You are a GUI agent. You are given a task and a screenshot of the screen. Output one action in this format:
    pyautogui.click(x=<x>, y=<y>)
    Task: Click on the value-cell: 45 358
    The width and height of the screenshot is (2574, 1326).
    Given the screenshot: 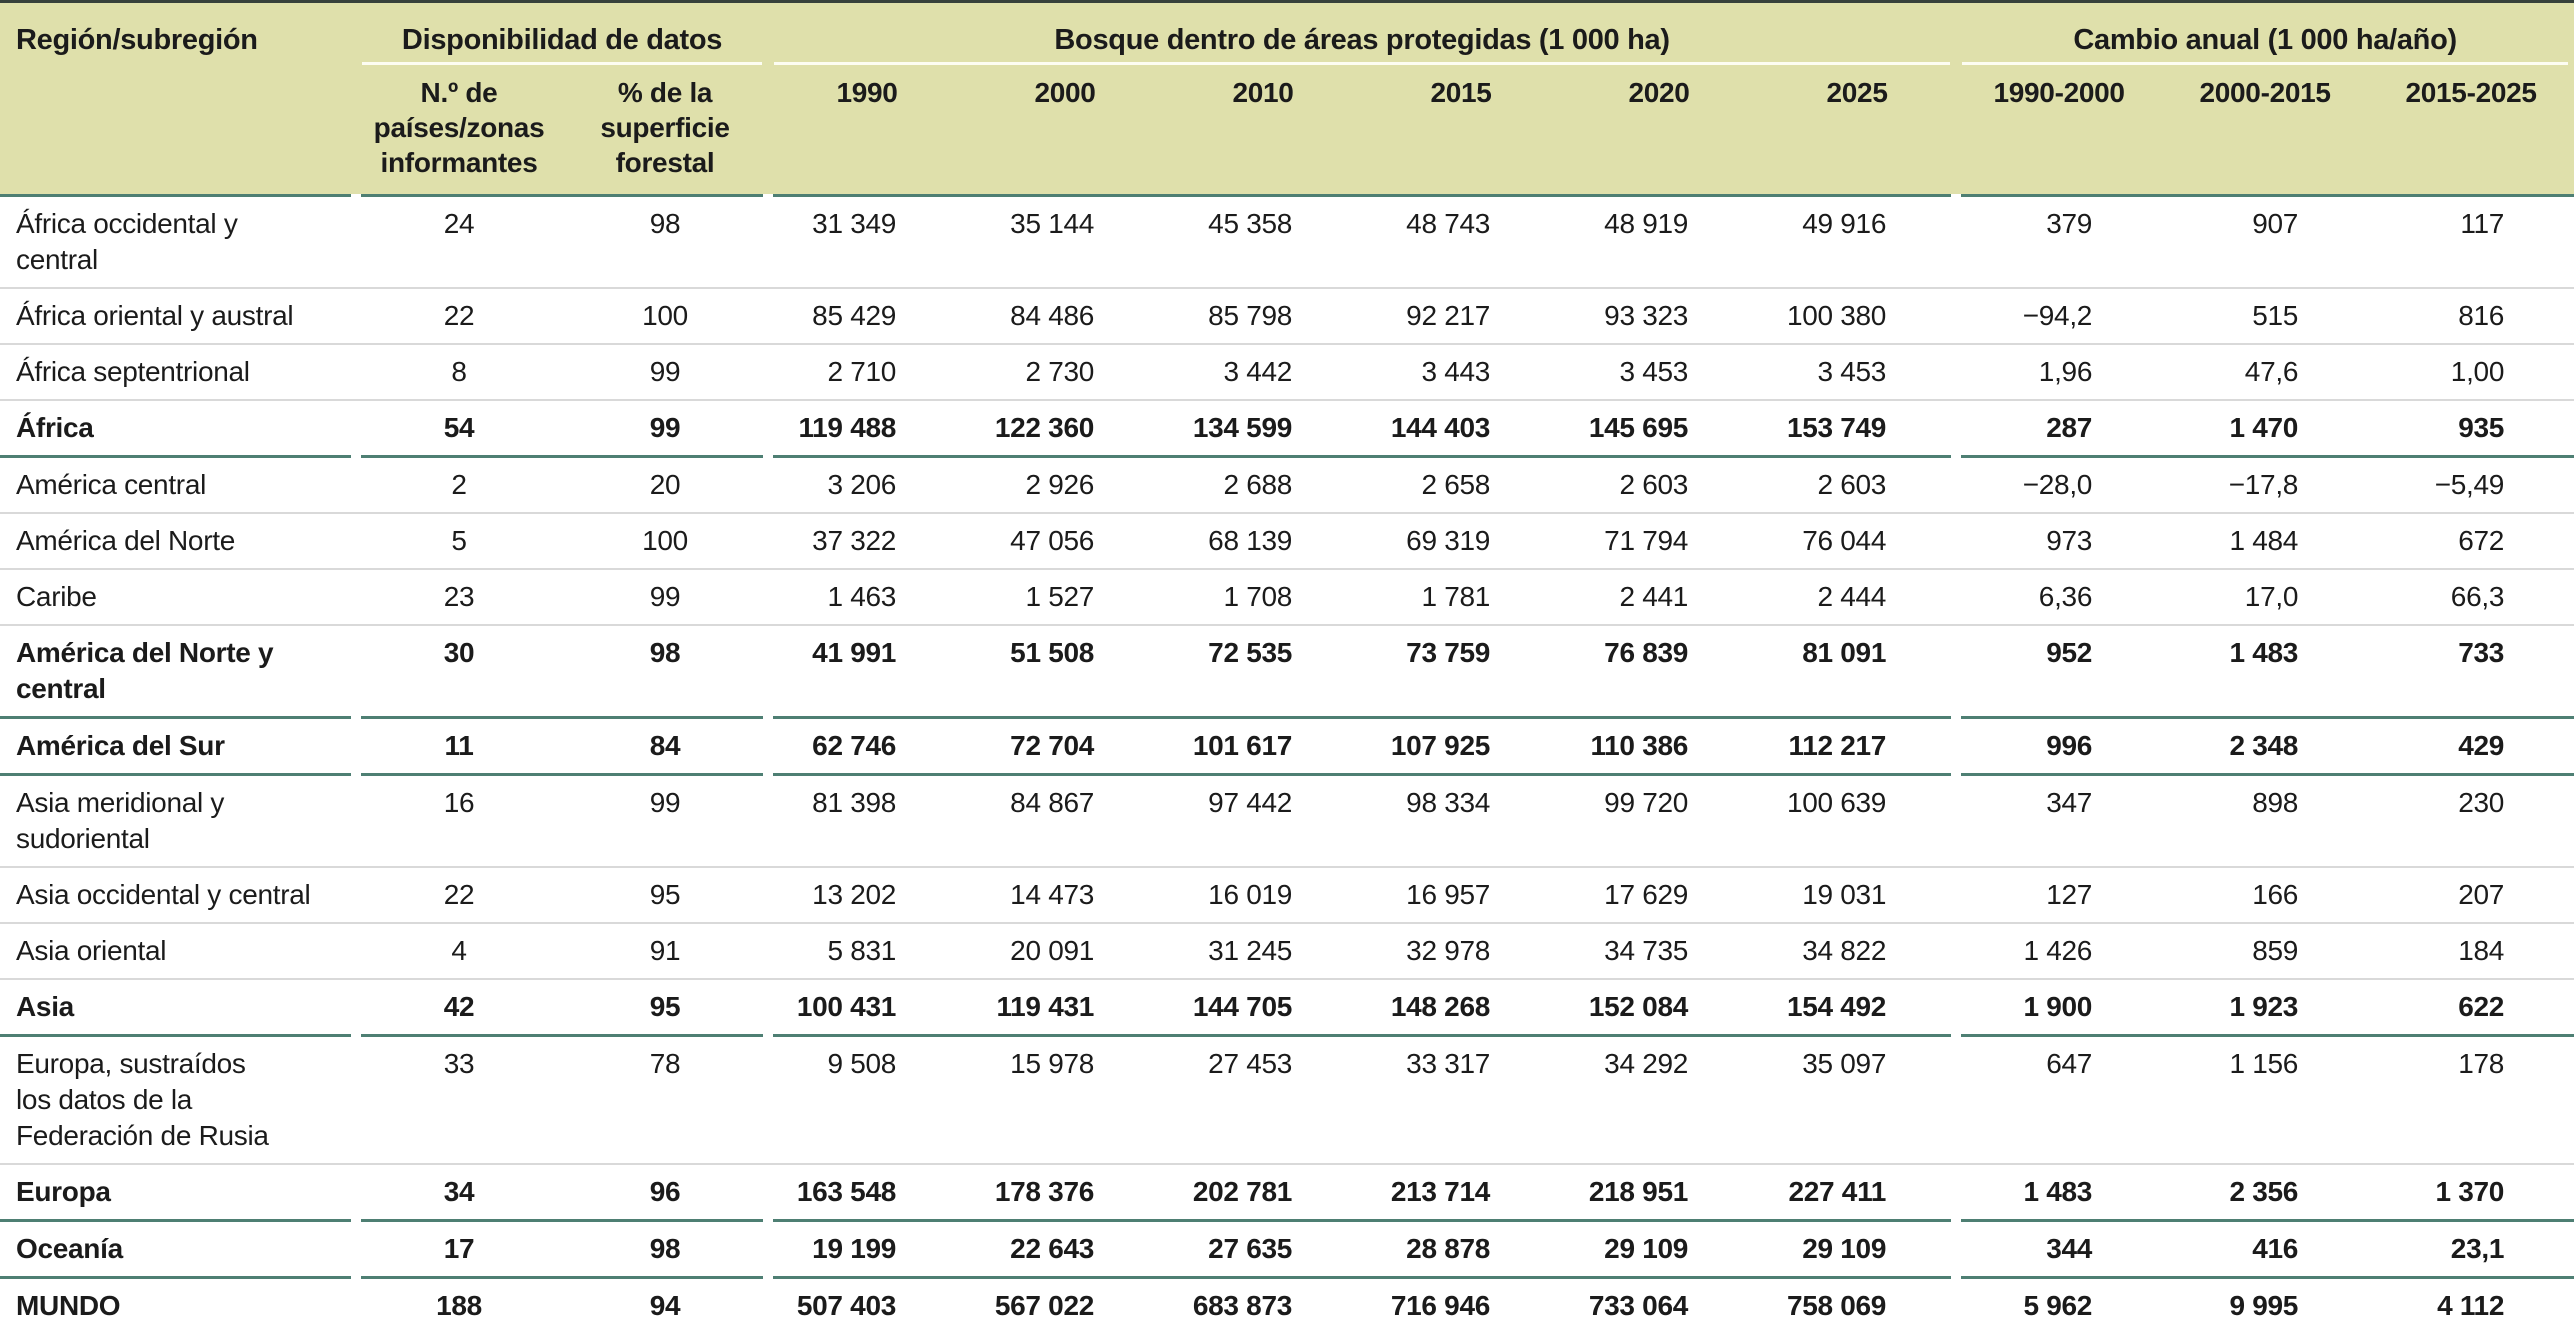 What is the action you would take?
    pyautogui.click(x=1263, y=243)
    